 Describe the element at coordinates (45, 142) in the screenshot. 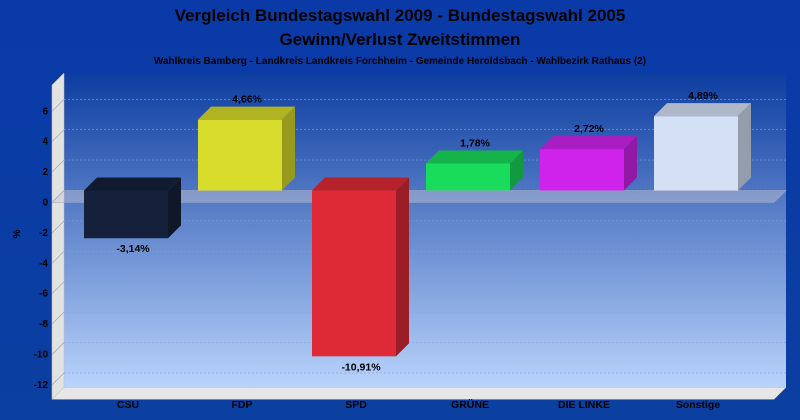

I see `y-tick-label: 4` at that location.